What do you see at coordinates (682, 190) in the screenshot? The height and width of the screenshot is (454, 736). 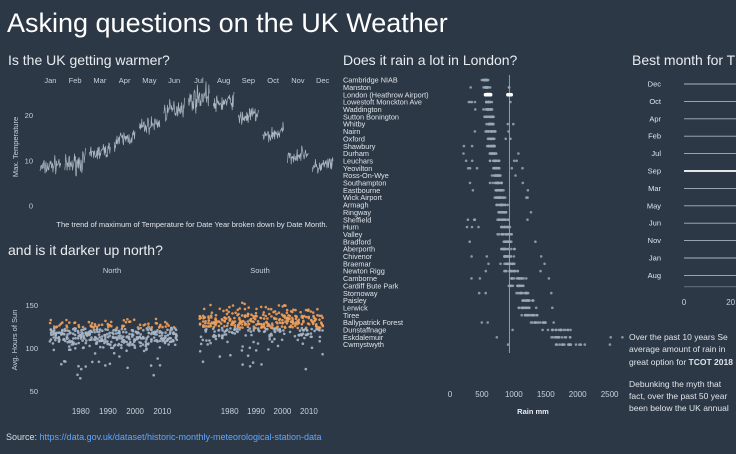 I see `tcot-chart: Dec Oct Apr Feb Jul Sep Mar May Jun Nov Jan Aug 0 20` at bounding box center [682, 190].